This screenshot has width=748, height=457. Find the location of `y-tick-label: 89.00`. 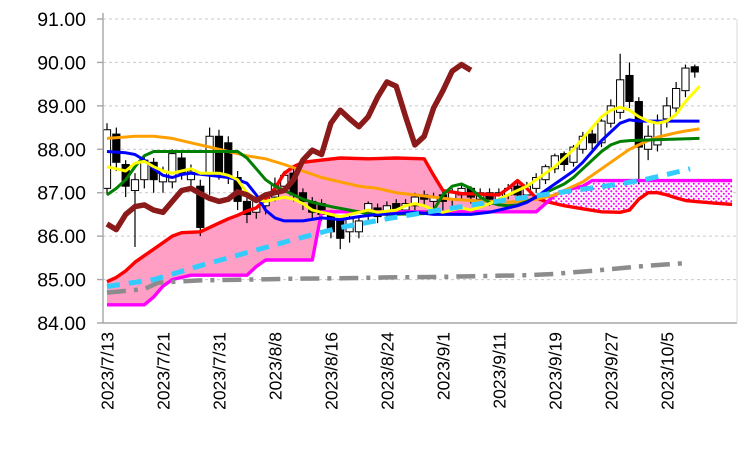

y-tick-label: 89.00 is located at coordinates (61, 107).